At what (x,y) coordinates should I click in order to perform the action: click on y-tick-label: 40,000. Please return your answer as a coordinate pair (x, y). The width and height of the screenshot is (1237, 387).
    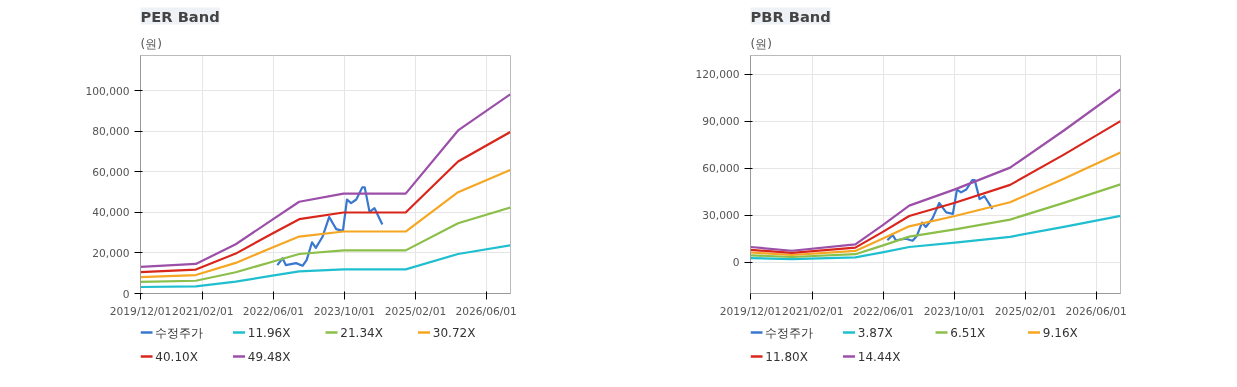
    Looking at the image, I should click on (111, 213).